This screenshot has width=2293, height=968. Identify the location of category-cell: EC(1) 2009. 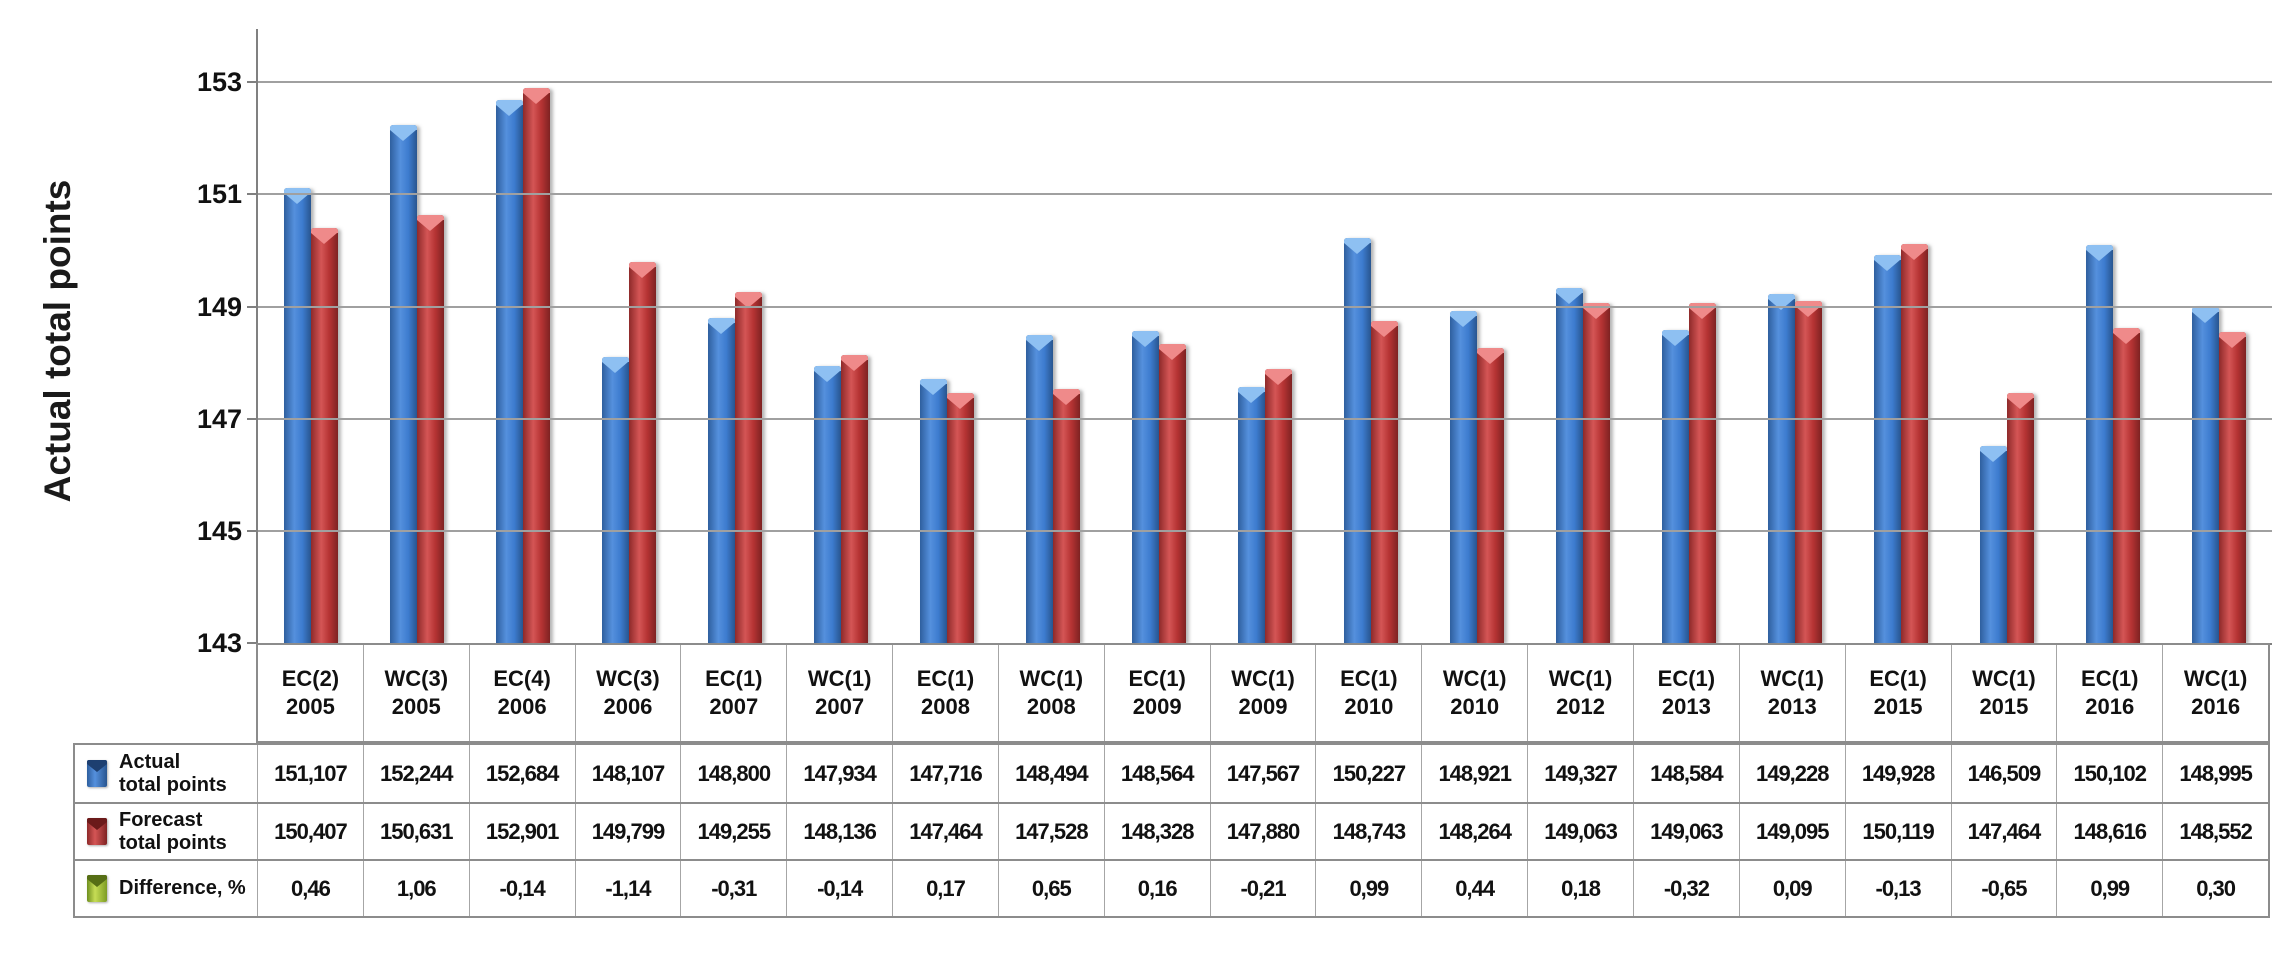
(1158, 693).